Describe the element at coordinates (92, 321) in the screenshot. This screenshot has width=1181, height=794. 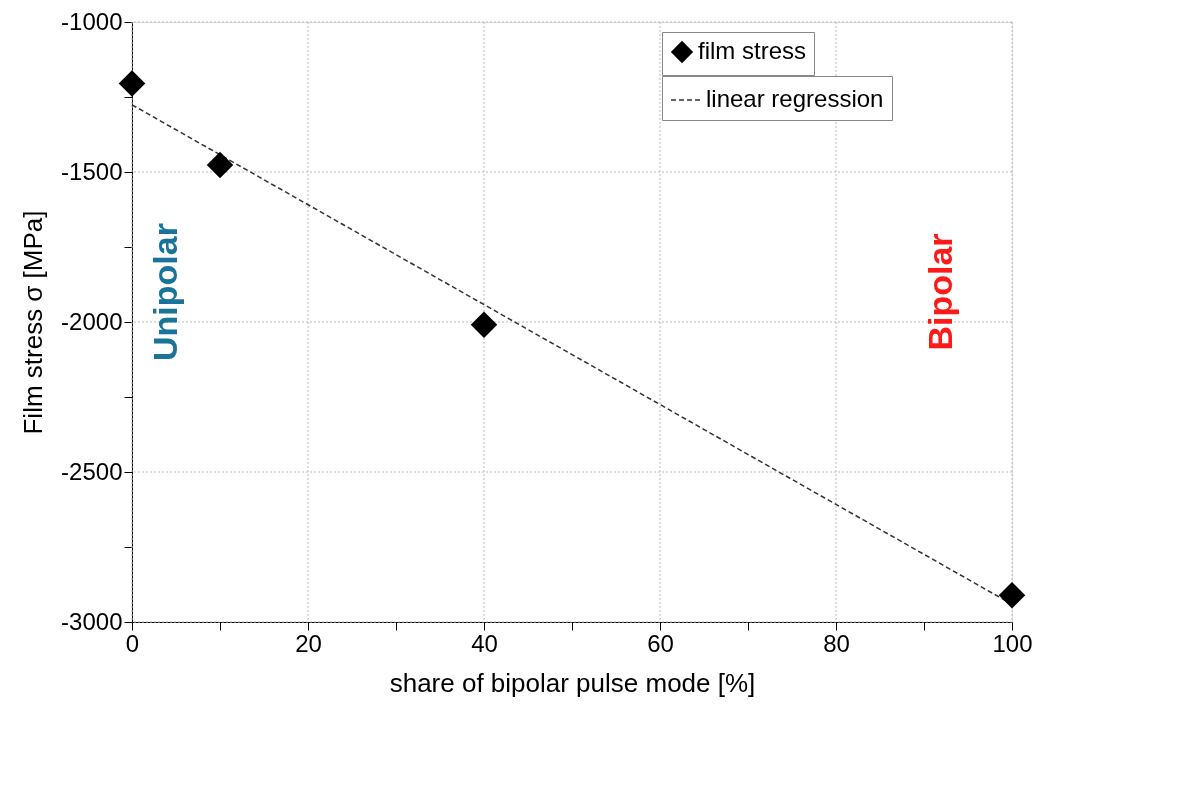
I see `y-tick-label: -2000` at that location.